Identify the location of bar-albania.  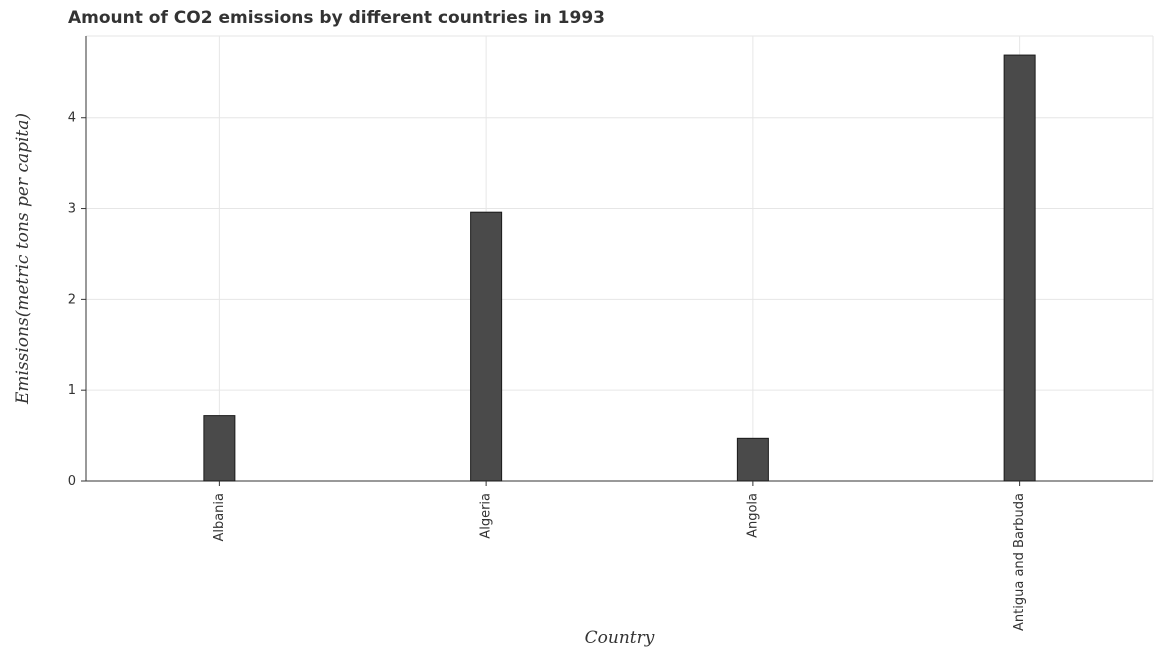
(219, 448).